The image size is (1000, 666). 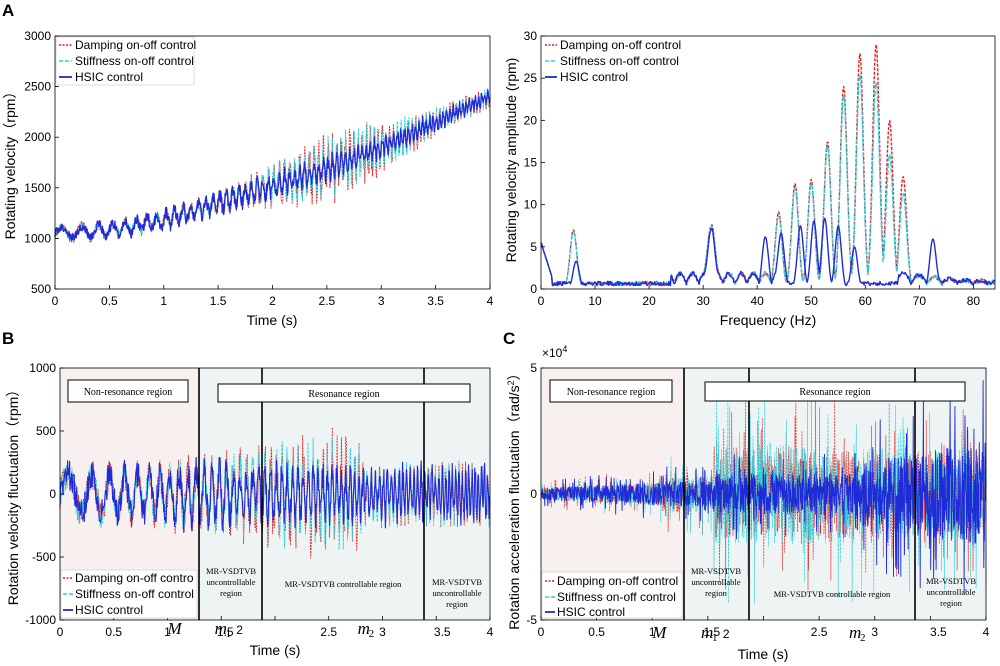 I want to click on series-damping, so click(x=272, y=167).